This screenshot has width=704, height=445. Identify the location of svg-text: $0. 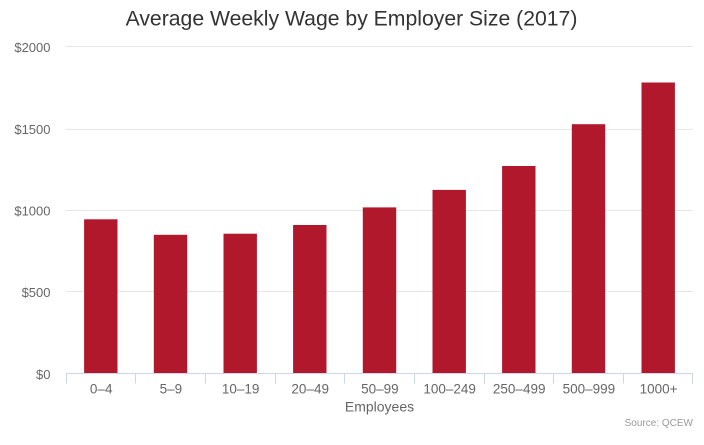
(43, 374).